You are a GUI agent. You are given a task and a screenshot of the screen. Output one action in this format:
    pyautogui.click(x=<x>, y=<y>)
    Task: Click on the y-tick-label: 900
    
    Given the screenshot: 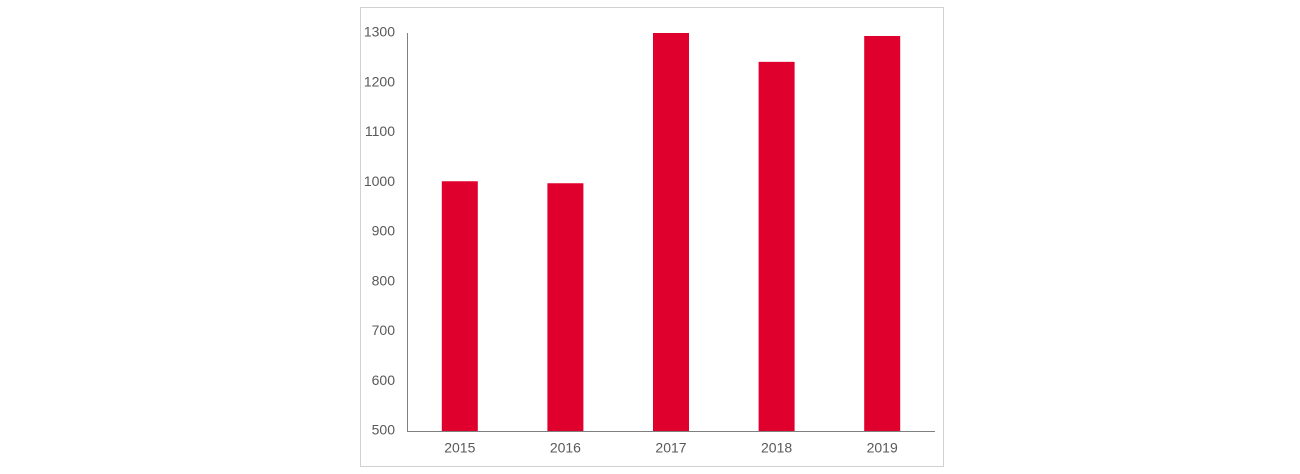 What is the action you would take?
    pyautogui.click(x=384, y=231)
    